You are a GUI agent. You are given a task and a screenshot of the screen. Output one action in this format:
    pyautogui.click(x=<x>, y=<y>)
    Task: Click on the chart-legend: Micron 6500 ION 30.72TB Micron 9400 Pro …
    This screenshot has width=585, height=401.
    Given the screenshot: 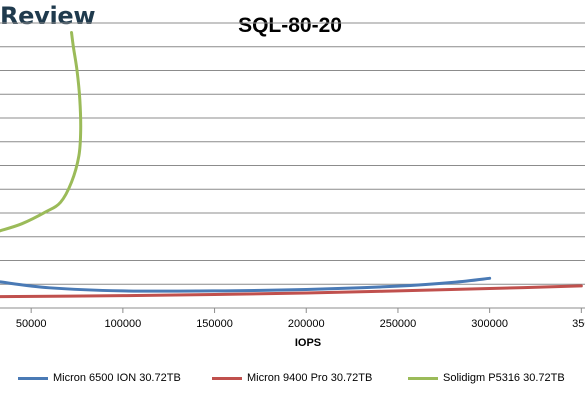 What is the action you would take?
    pyautogui.click(x=292, y=382)
    